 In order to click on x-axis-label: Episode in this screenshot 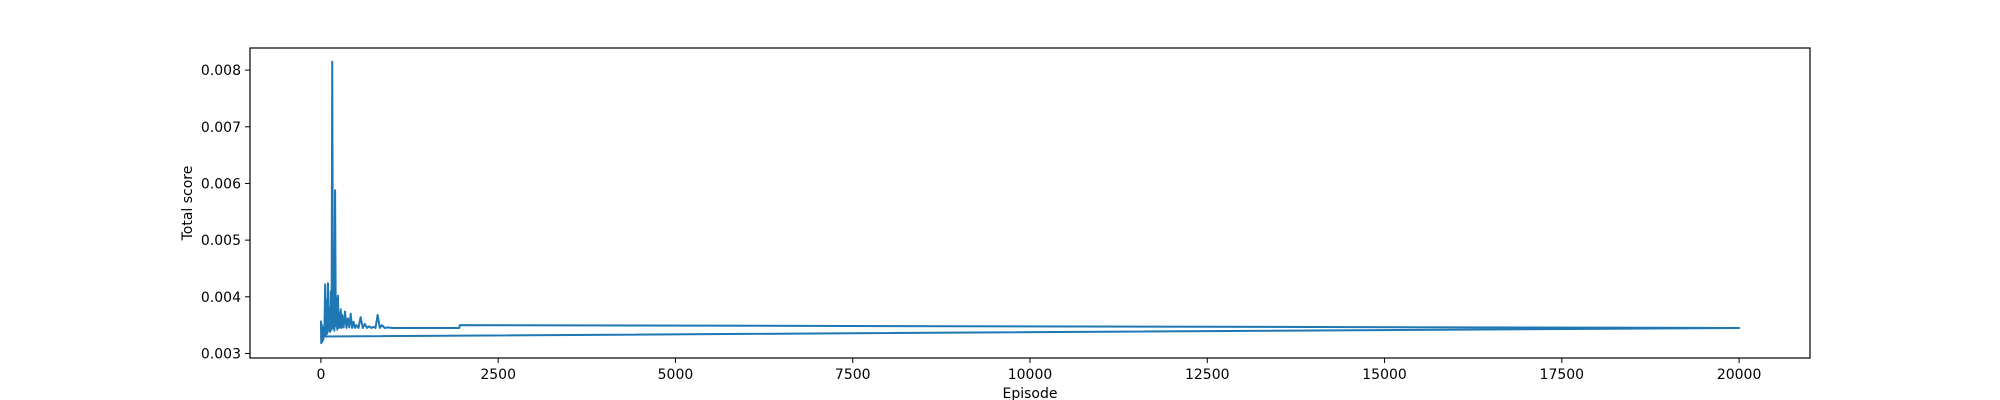, I will do `click(1030, 393)`.